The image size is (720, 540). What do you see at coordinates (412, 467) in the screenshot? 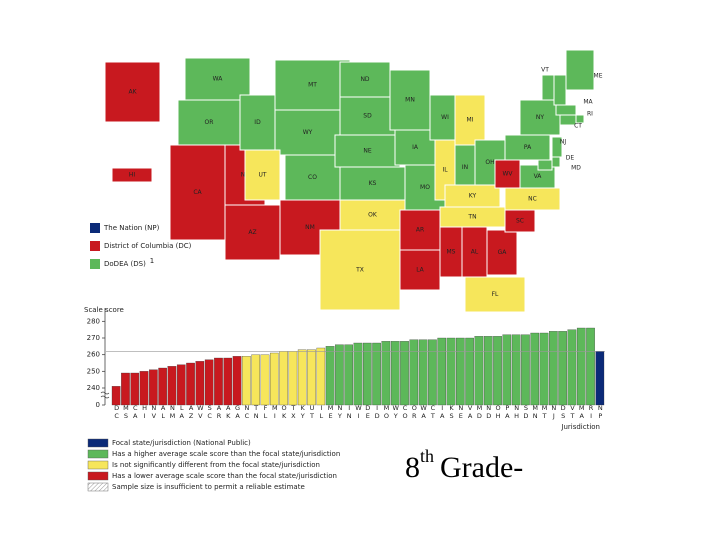
I see `caption-number: 8` at bounding box center [412, 467].